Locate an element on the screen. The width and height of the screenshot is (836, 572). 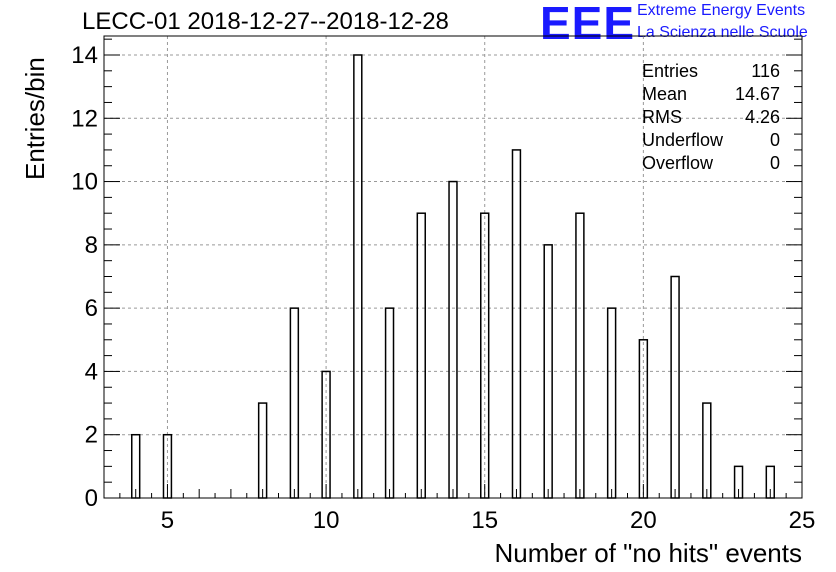
stat-row-underflow: Underflow 0 is located at coordinates (711, 140).